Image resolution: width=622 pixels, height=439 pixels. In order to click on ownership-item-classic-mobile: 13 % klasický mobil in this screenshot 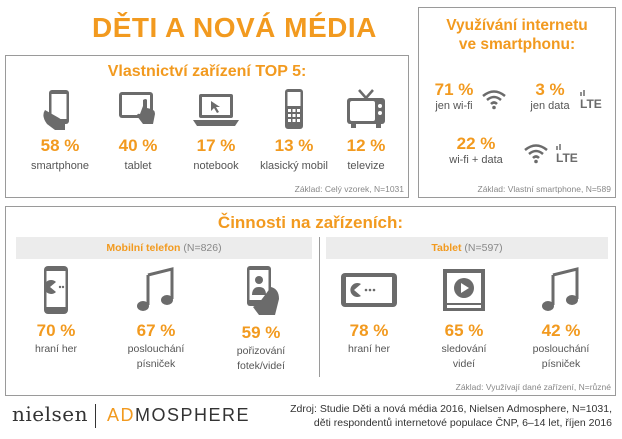, I will do `click(294, 130)`.